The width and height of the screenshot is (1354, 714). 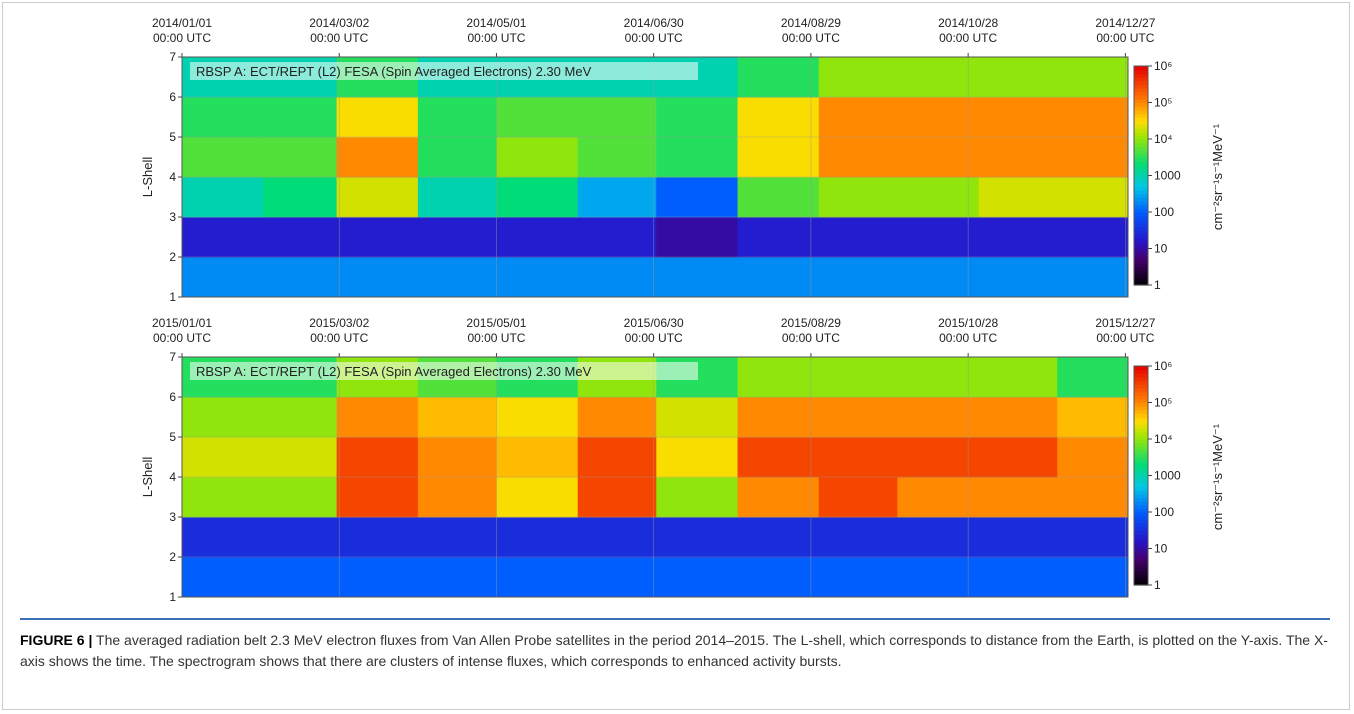 I want to click on x-tick-date: 2014/05/01, so click(x=496, y=23).